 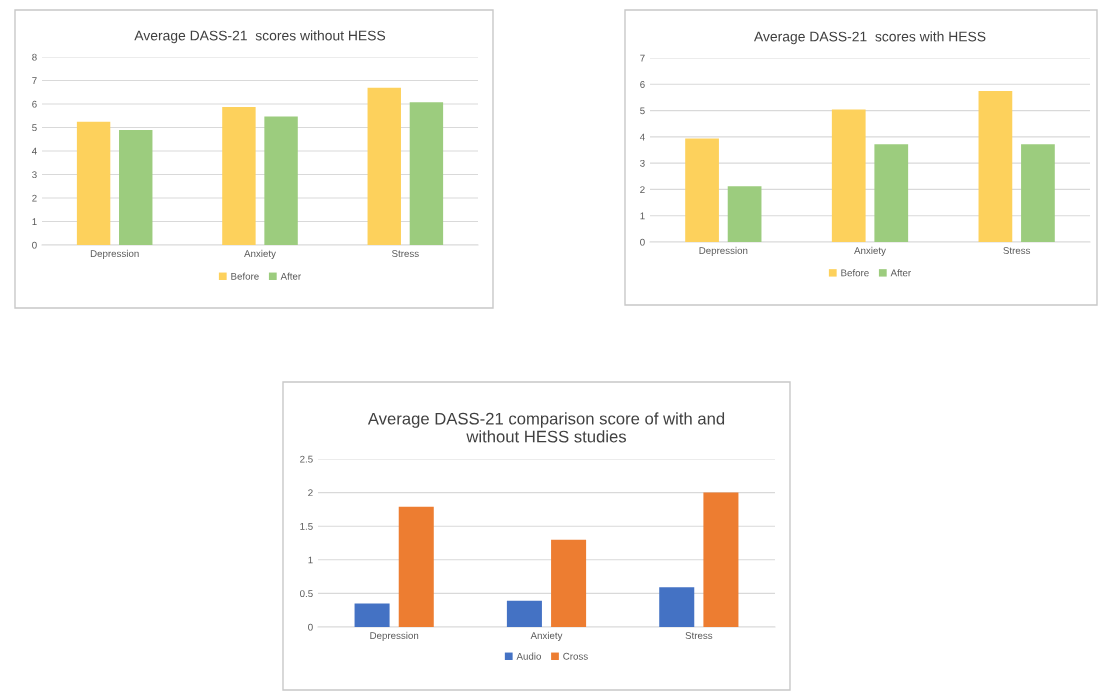 I want to click on legend-label: Audio, so click(x=528, y=656).